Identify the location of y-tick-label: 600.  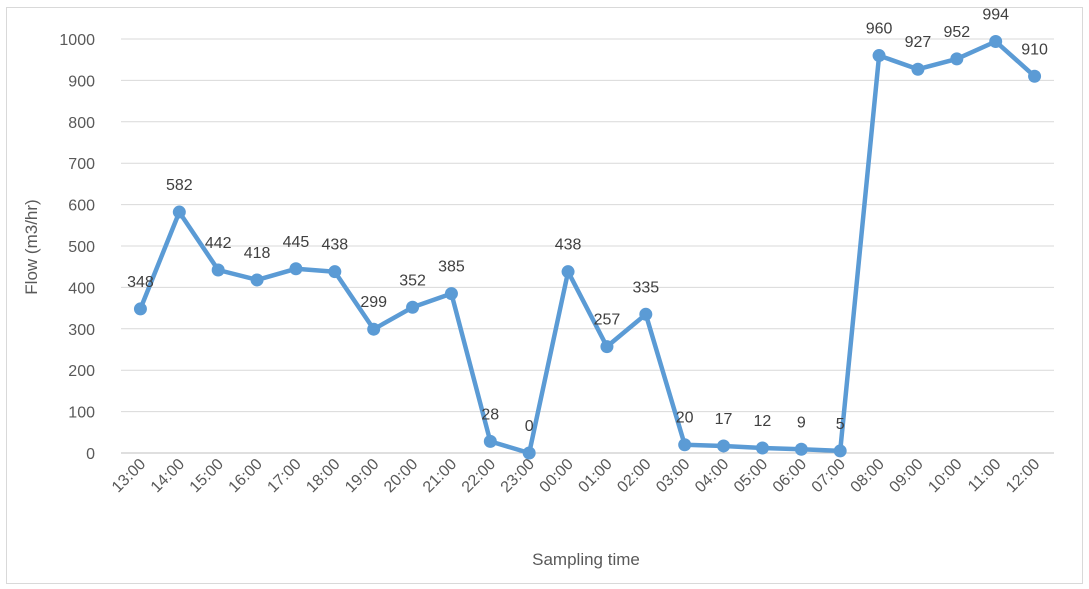
(81, 206).